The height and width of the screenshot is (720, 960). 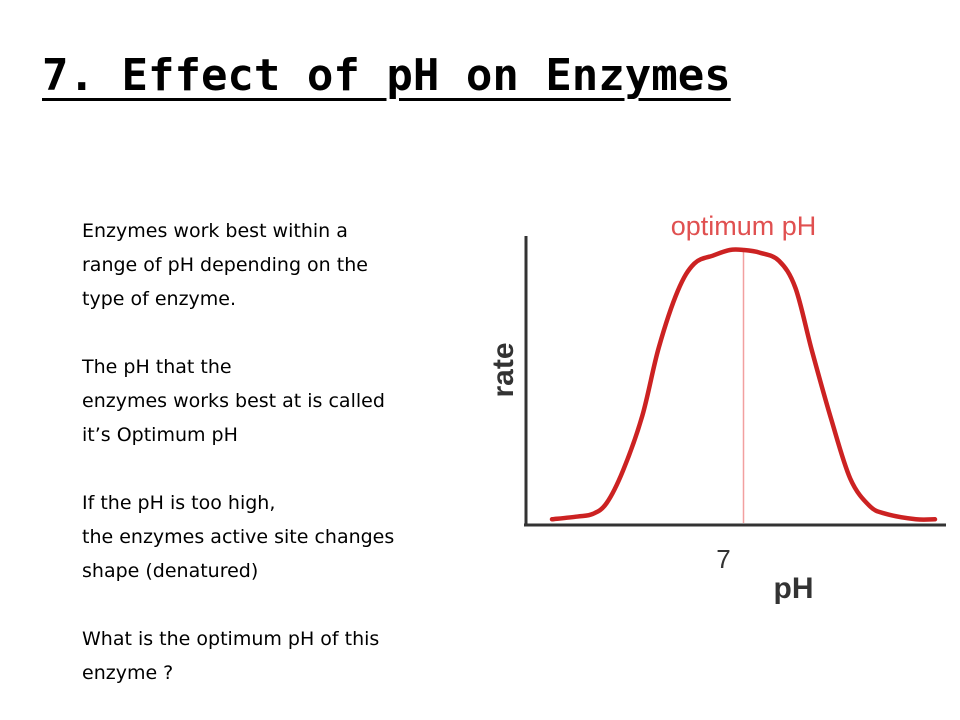 I want to click on paragraph-line: What is the optimum pH of this, so click(x=231, y=639).